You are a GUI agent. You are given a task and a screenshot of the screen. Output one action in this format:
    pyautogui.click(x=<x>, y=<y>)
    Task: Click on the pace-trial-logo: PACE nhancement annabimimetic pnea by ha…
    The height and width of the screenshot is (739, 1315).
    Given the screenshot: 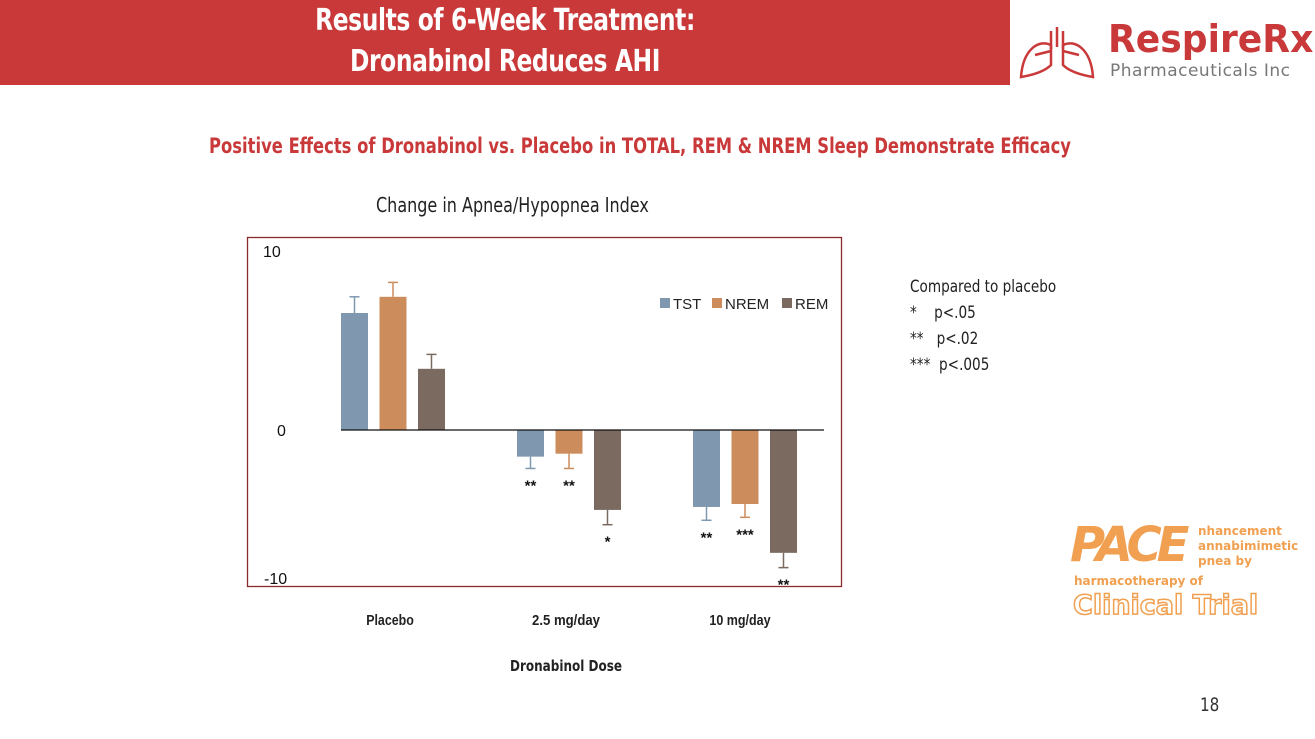 What is the action you would take?
    pyautogui.click(x=1185, y=582)
    